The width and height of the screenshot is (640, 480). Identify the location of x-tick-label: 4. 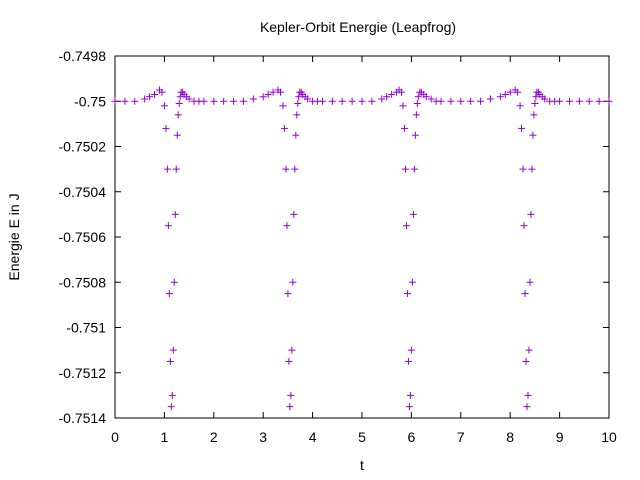
(313, 437).